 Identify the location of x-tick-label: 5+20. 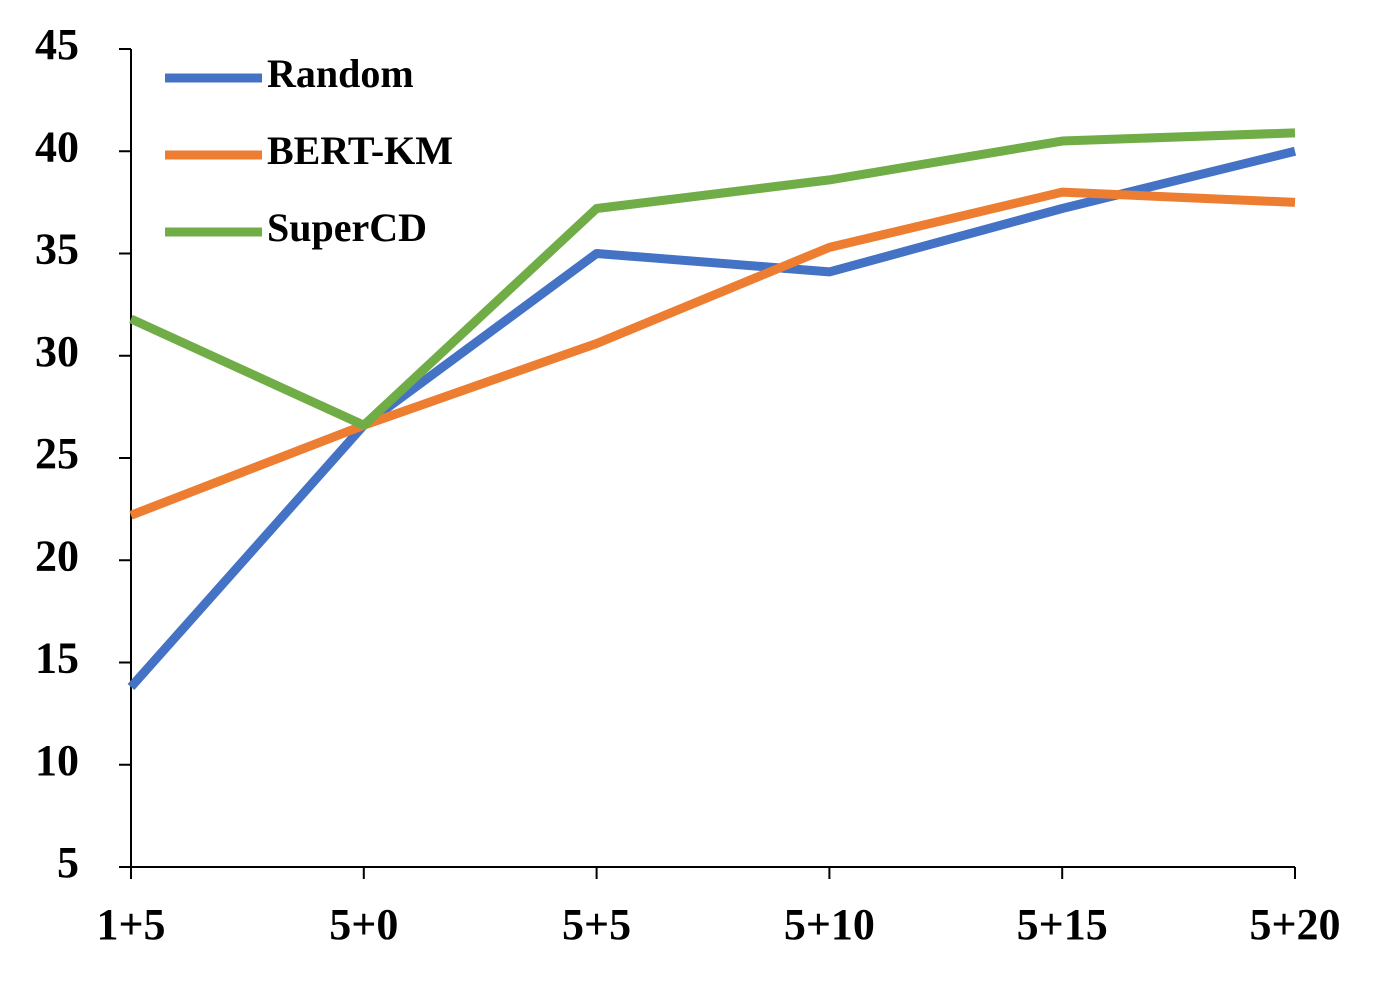
(1294, 924).